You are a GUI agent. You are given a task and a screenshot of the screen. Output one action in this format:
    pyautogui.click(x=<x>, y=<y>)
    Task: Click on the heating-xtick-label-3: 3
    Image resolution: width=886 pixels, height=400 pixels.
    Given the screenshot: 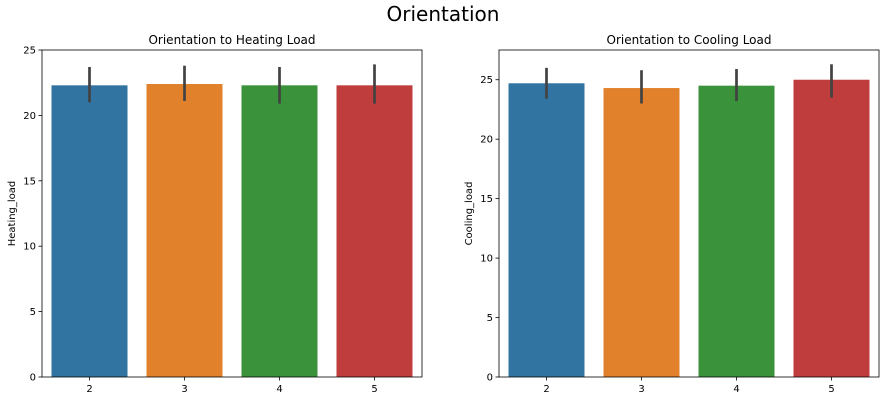 What is the action you would take?
    pyautogui.click(x=184, y=389)
    